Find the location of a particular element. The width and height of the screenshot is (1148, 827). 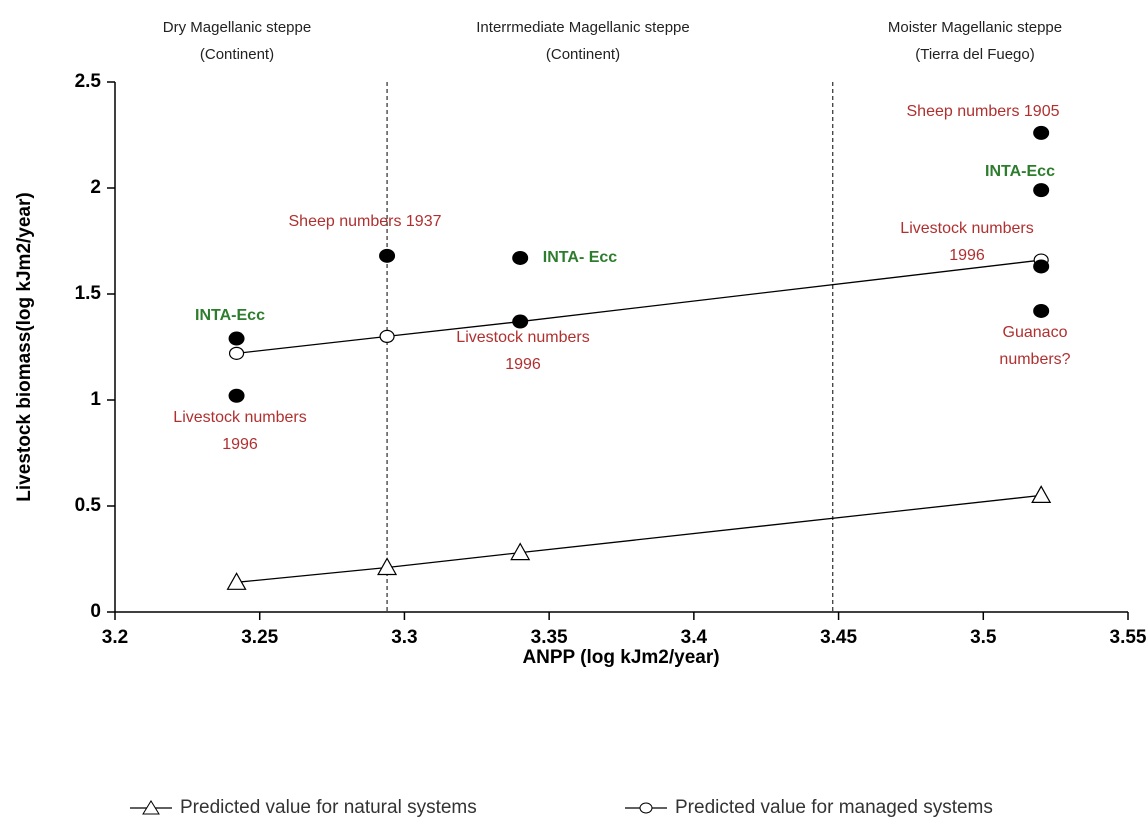

x-tick-label: 3.55 is located at coordinates (1128, 637).